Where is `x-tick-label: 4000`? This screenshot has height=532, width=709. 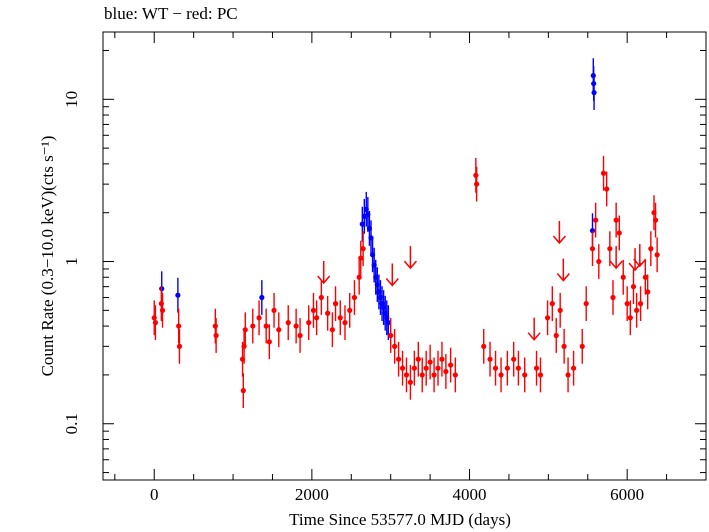
x-tick-label: 4000 is located at coordinates (470, 494).